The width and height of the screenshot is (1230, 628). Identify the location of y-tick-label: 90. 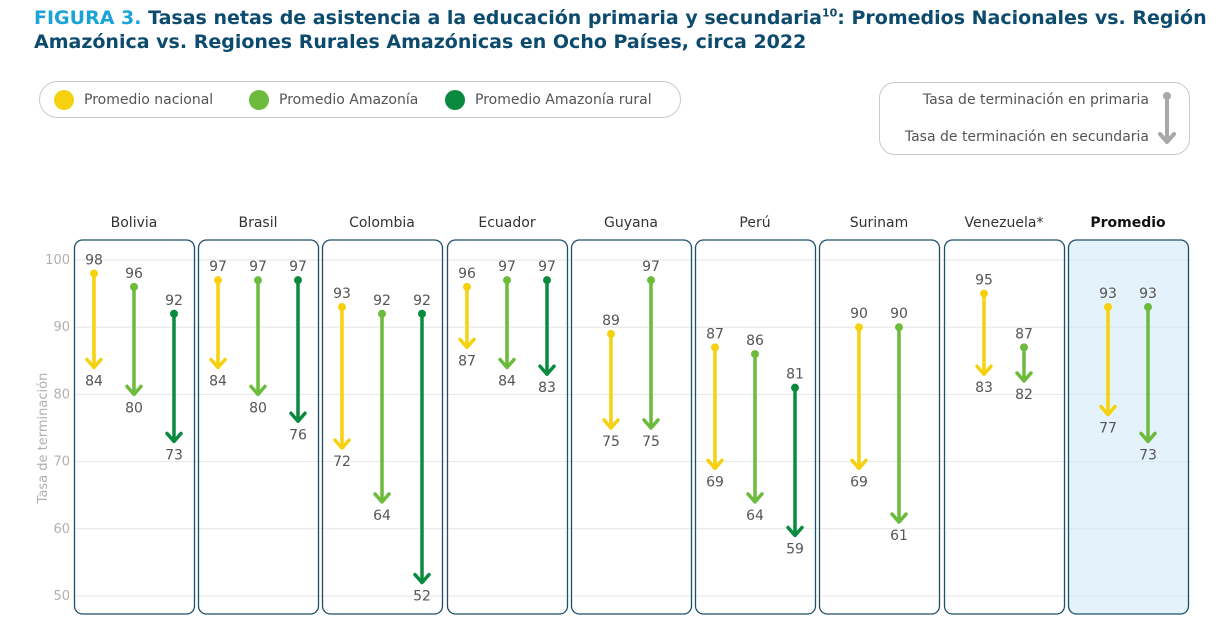
(61, 327).